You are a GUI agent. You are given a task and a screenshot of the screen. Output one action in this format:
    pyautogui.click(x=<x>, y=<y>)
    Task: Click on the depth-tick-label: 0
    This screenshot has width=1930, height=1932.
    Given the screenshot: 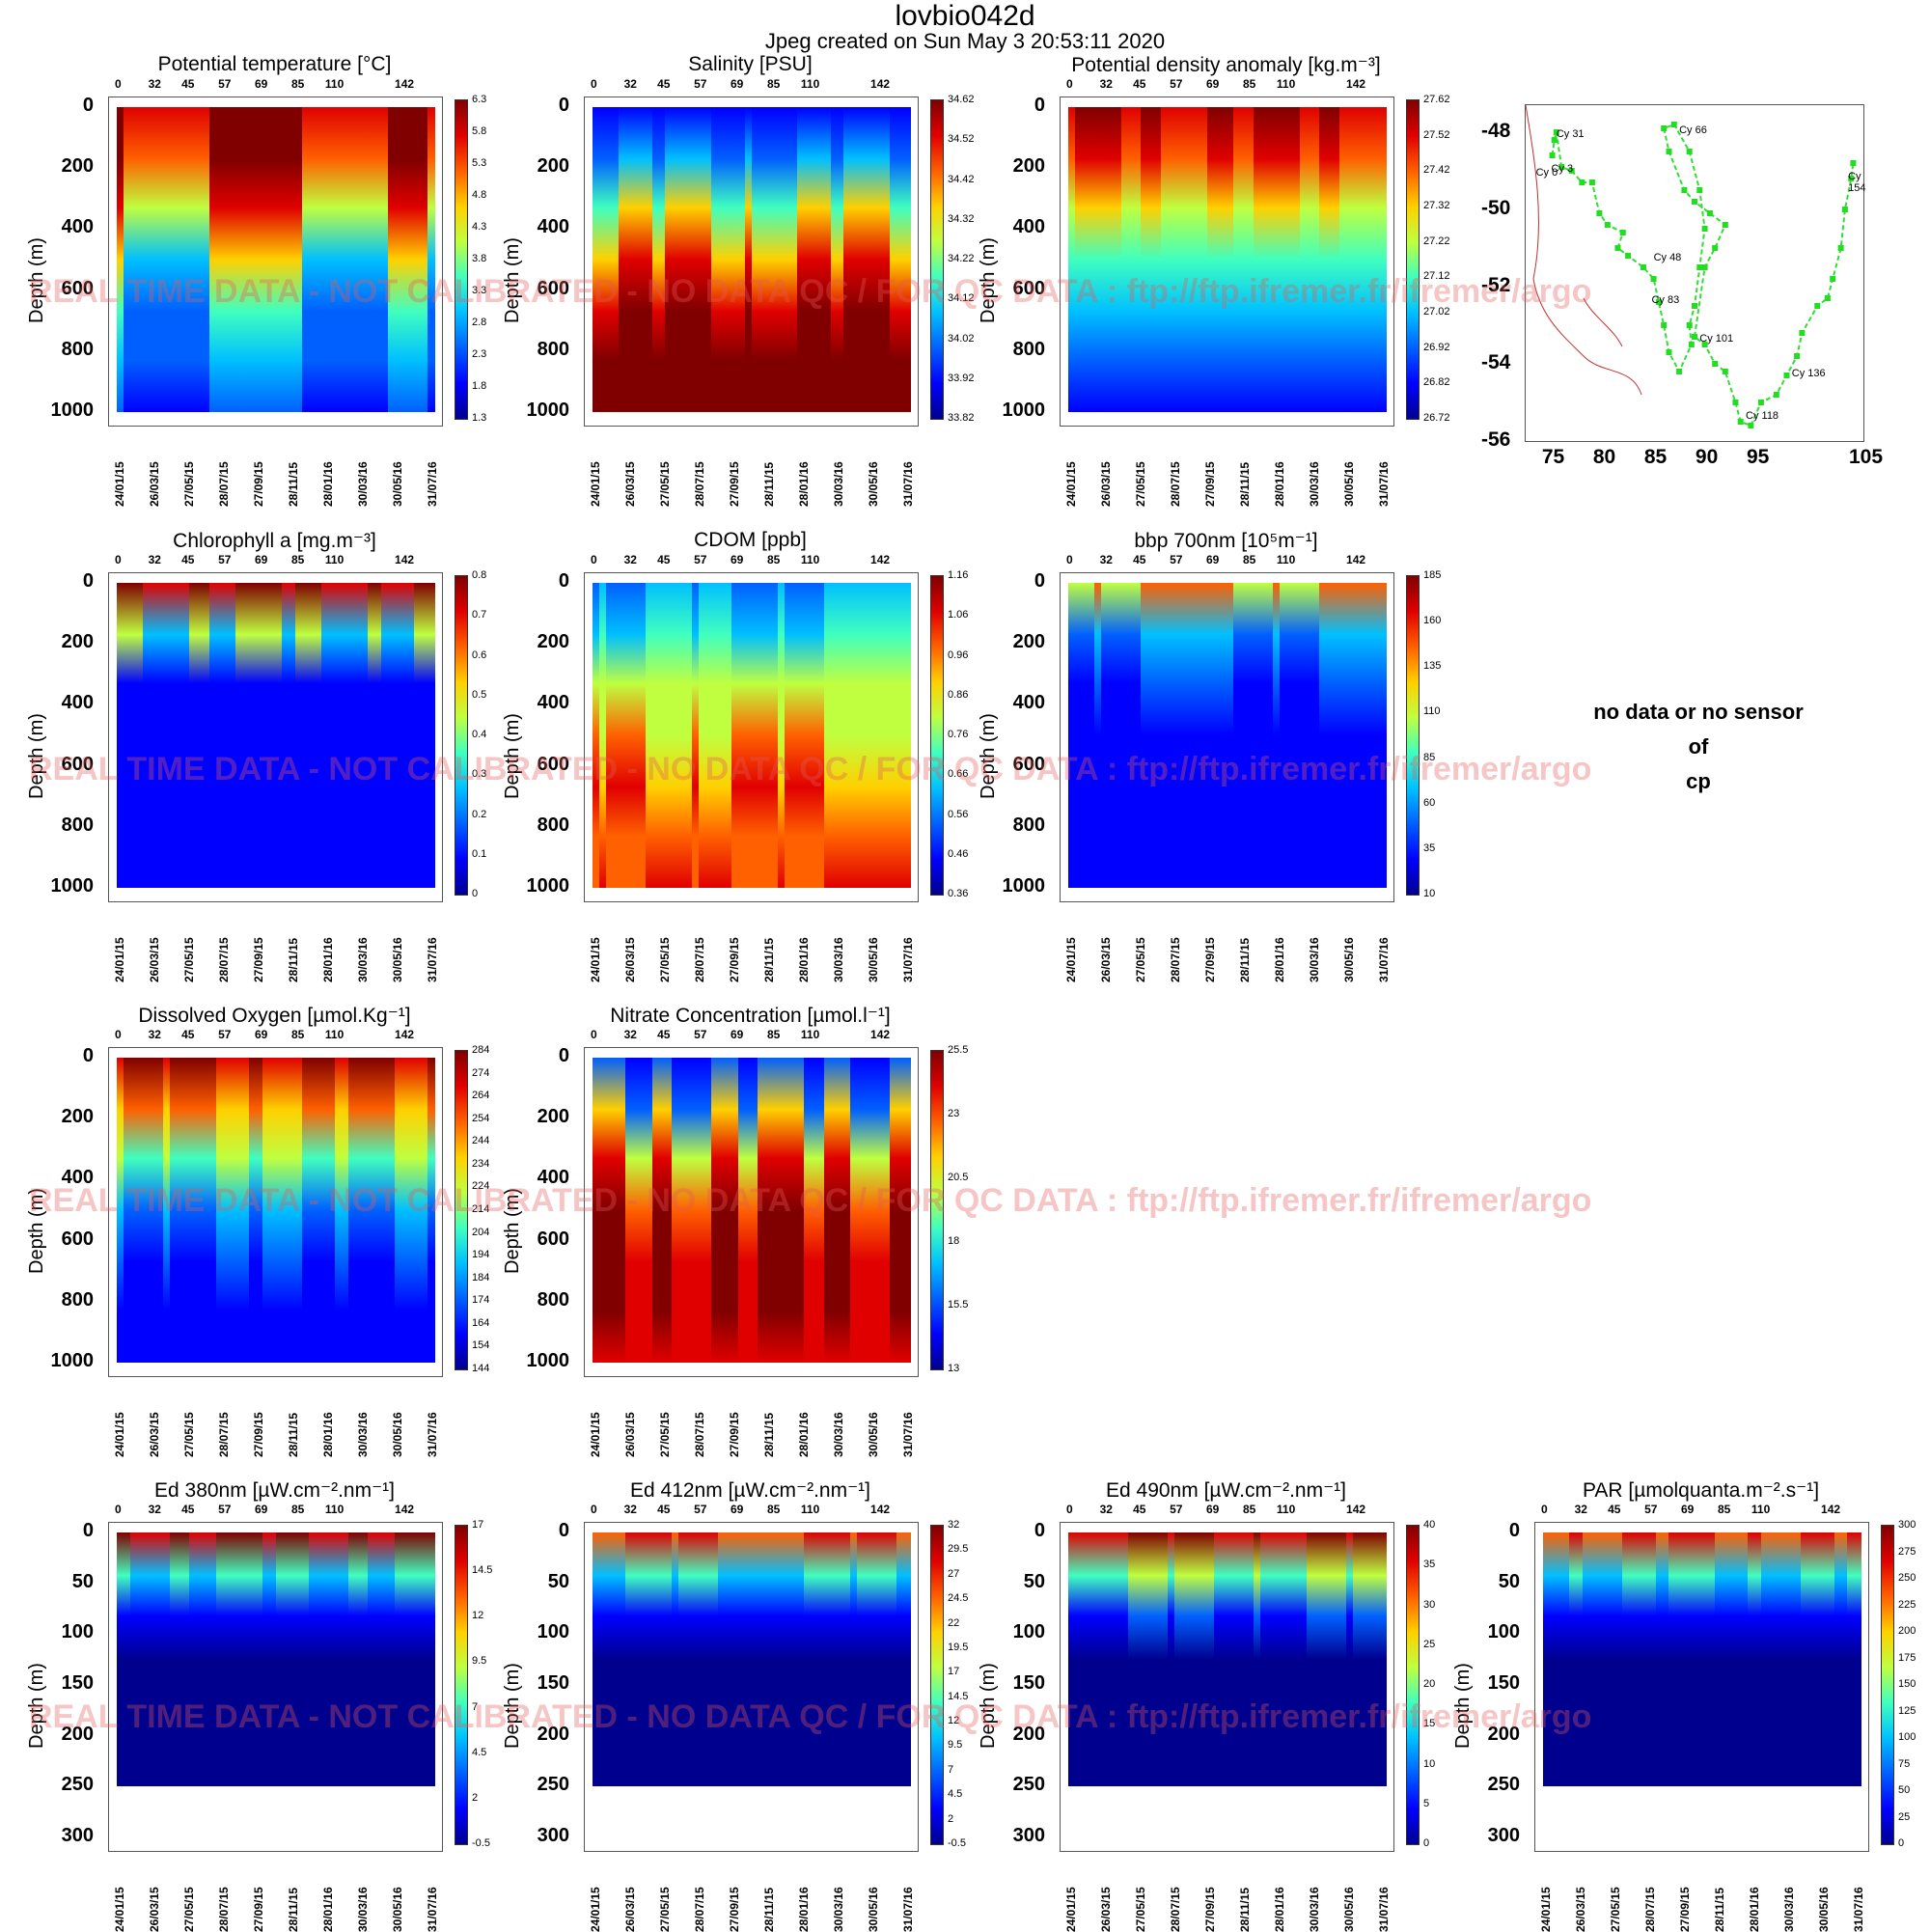 What is the action you would take?
    pyautogui.click(x=563, y=1530)
    